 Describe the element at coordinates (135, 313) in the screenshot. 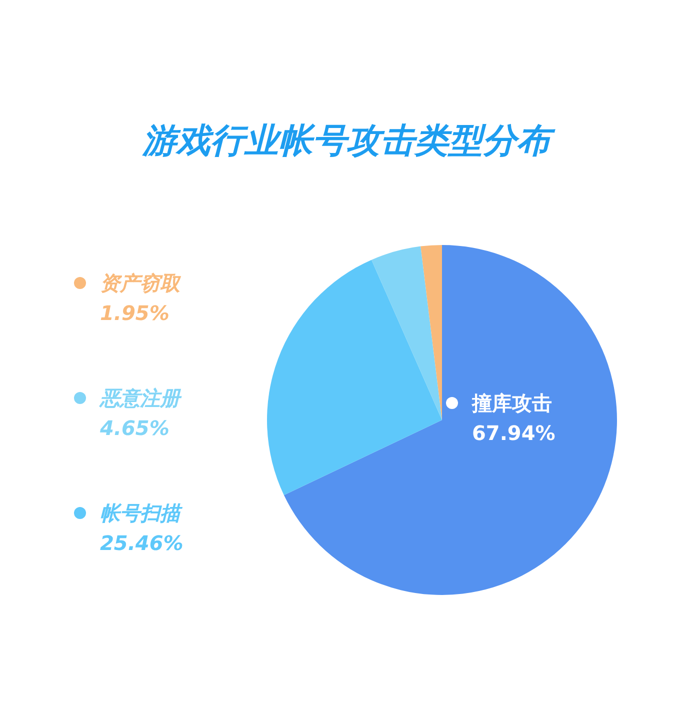

I see `data-label: 1.95%` at that location.